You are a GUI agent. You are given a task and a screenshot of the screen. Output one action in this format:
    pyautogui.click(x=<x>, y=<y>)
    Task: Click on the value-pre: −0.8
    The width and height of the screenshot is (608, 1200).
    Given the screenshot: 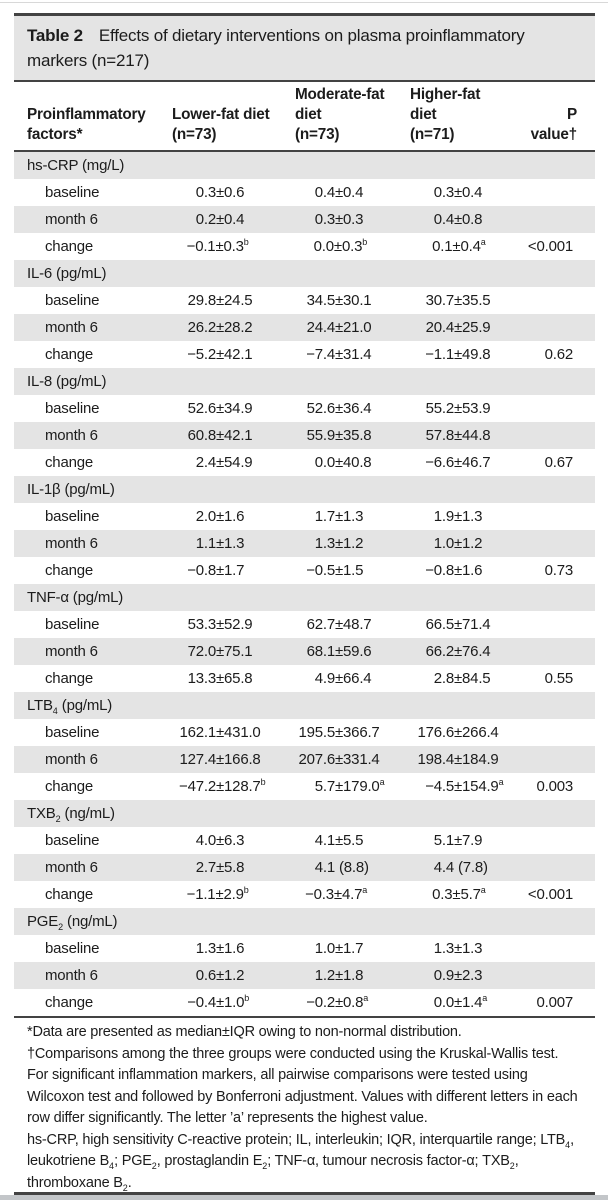 What is the action you would take?
    pyautogui.click(x=439, y=570)
    